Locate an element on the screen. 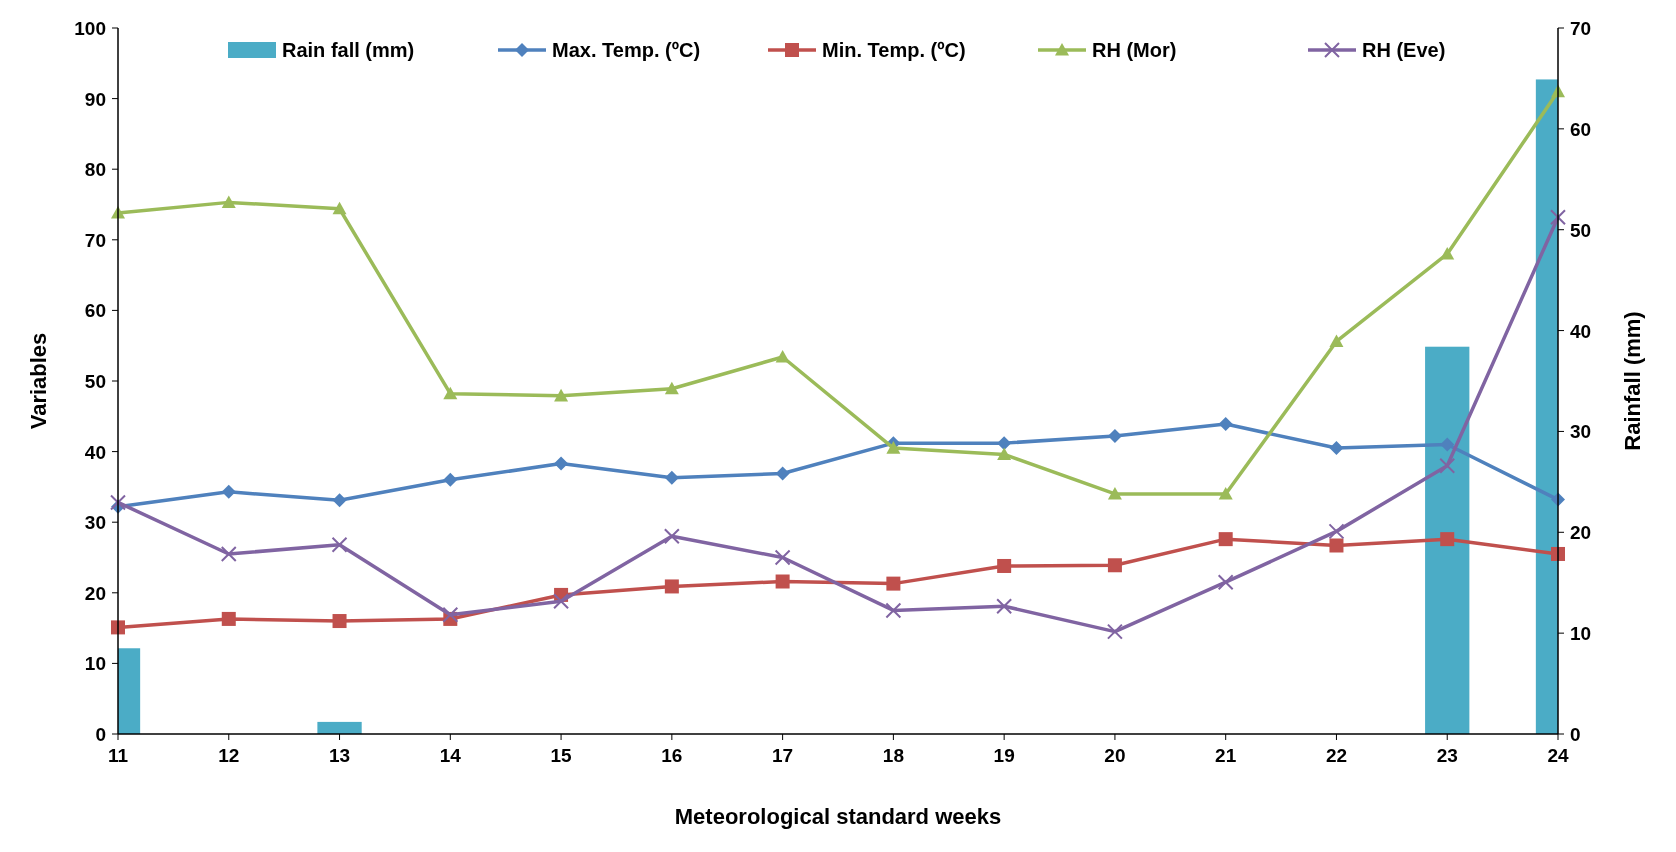  x-axis-title: Meteorological standard weeks is located at coordinates (838, 816).